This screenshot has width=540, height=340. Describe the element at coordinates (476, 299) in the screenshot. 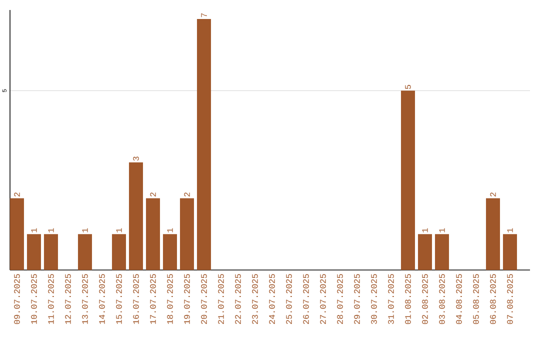

I see `x-tick-label: 05.08.2025` at that location.